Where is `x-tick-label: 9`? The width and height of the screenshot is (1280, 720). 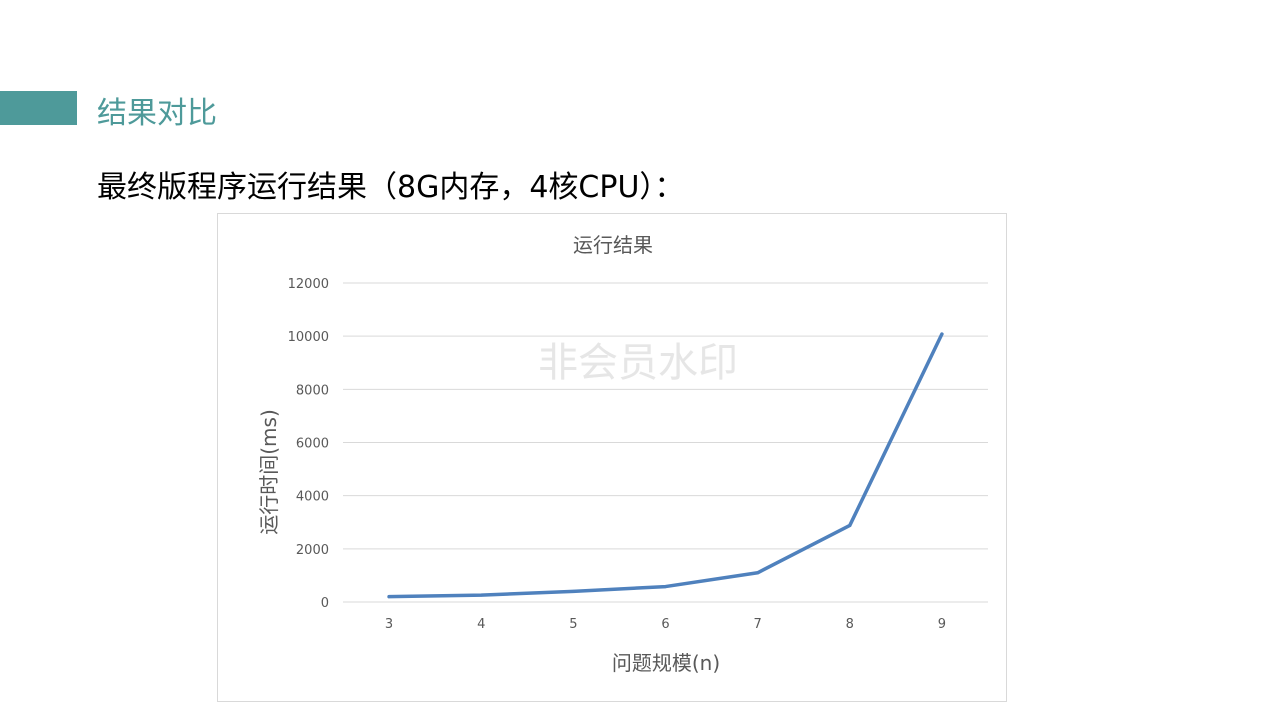 x-tick-label: 9 is located at coordinates (942, 624).